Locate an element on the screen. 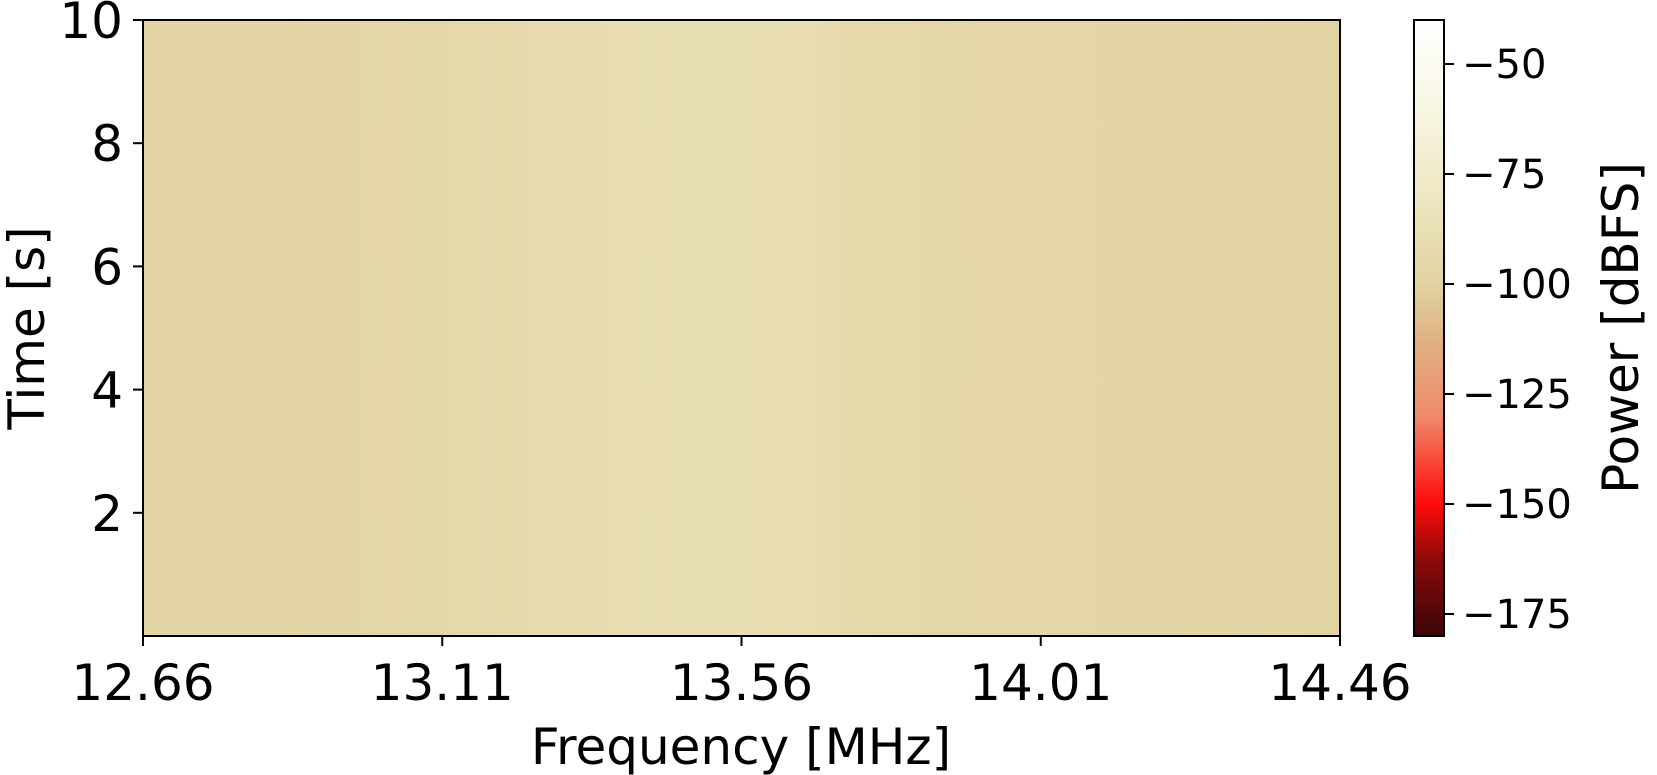  x-tick-label: 13.56 is located at coordinates (741, 683).